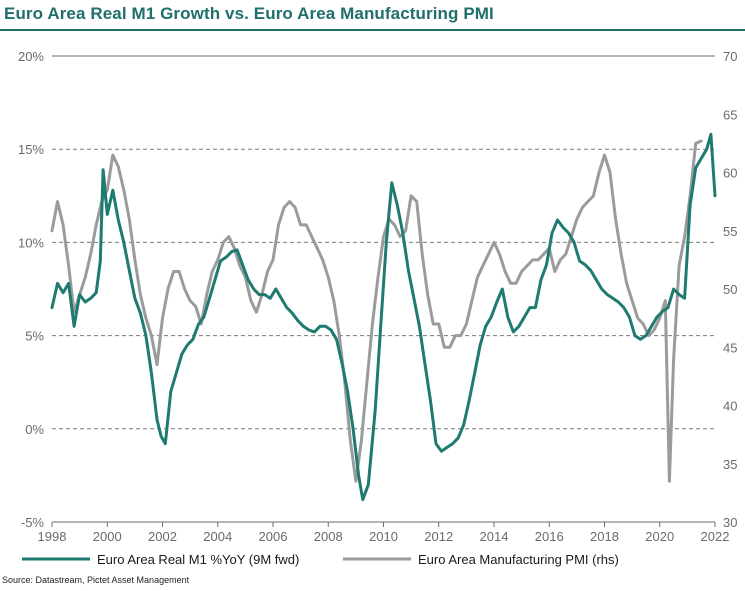  I want to click on right-tick-label: 65, so click(730, 114).